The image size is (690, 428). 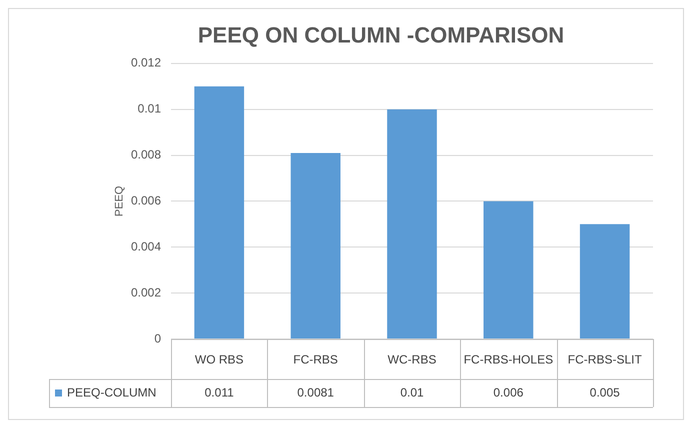 What do you see at coordinates (412, 359) in the screenshot?
I see `x-tick-label: WC-RBS` at bounding box center [412, 359].